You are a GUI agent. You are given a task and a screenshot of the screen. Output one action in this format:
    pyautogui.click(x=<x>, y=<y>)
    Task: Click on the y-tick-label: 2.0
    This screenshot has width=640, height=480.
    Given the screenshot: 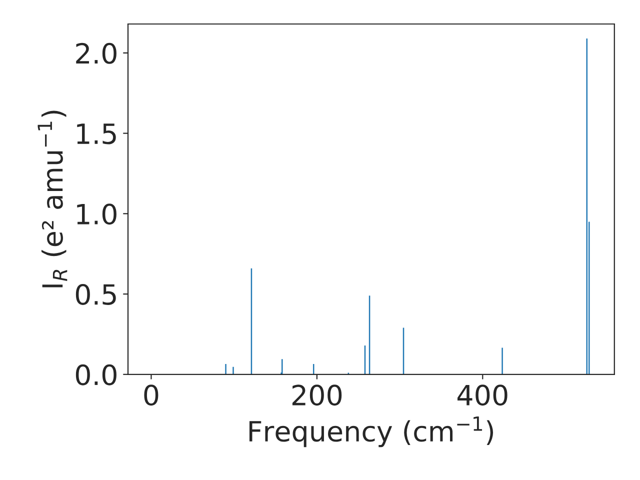 What is the action you would take?
    pyautogui.click(x=96, y=53)
    